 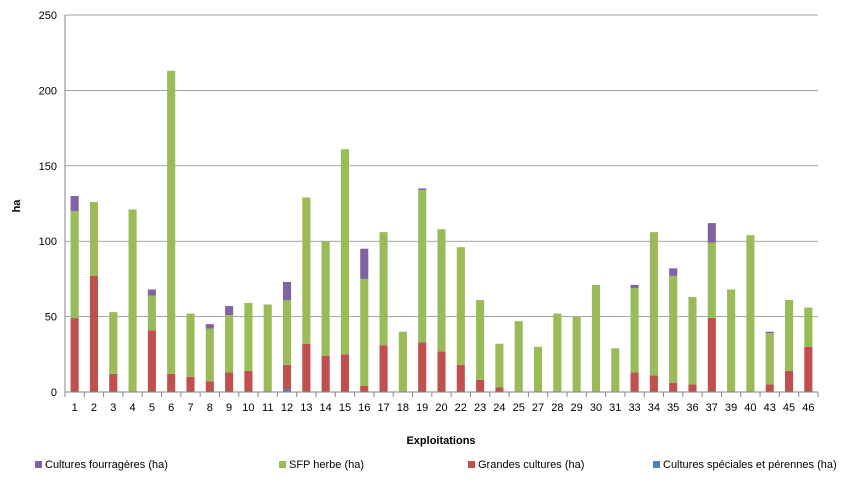 I want to click on y-tick-label: 100, so click(x=48, y=242).